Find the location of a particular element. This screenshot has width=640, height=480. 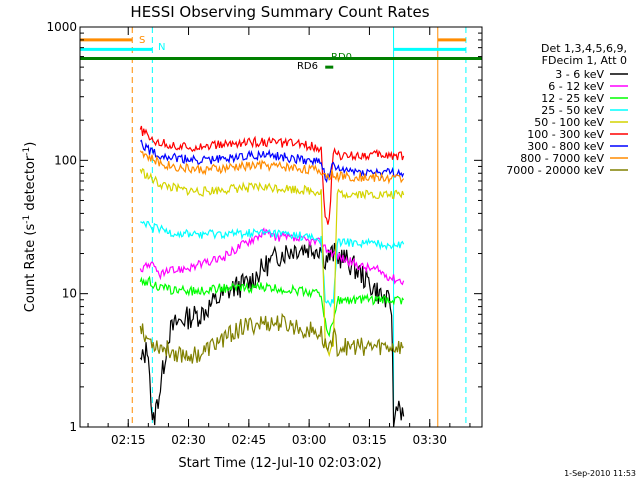

x-tick-label: 03:00 is located at coordinates (309, 440).